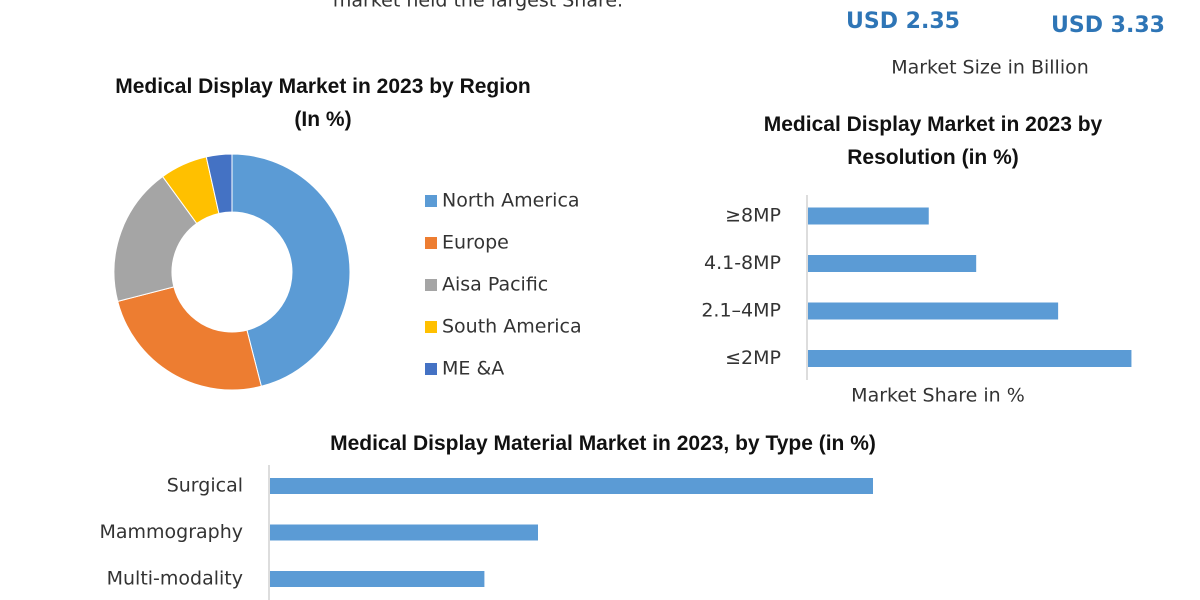 The height and width of the screenshot is (600, 1200). What do you see at coordinates (478, 6) in the screenshot?
I see `header-note: market held the largest Share.` at bounding box center [478, 6].